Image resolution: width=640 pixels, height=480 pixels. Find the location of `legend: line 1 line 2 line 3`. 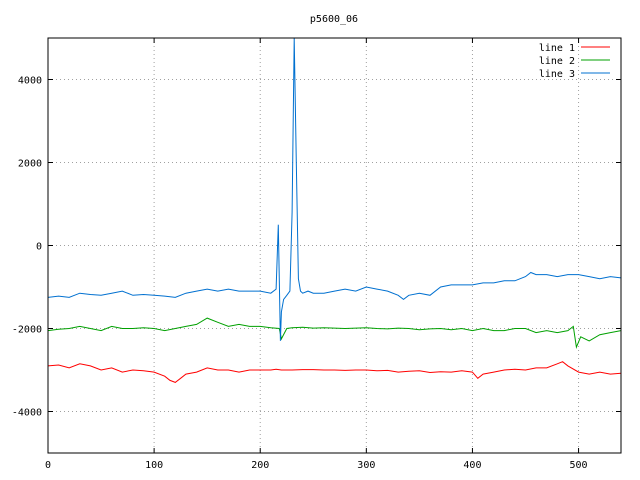

legend: line 1 line 2 line 3 is located at coordinates (574, 61).